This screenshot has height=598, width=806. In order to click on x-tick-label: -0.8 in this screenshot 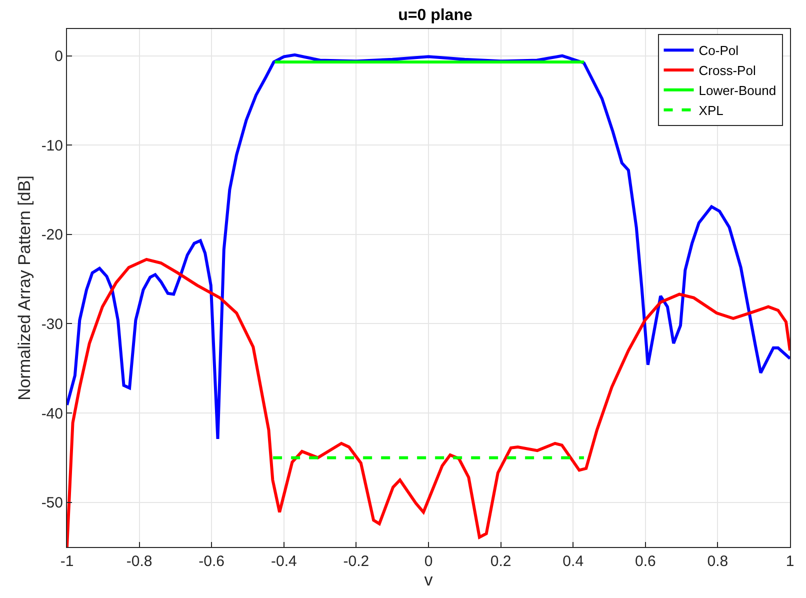, I will do `click(139, 561)`.